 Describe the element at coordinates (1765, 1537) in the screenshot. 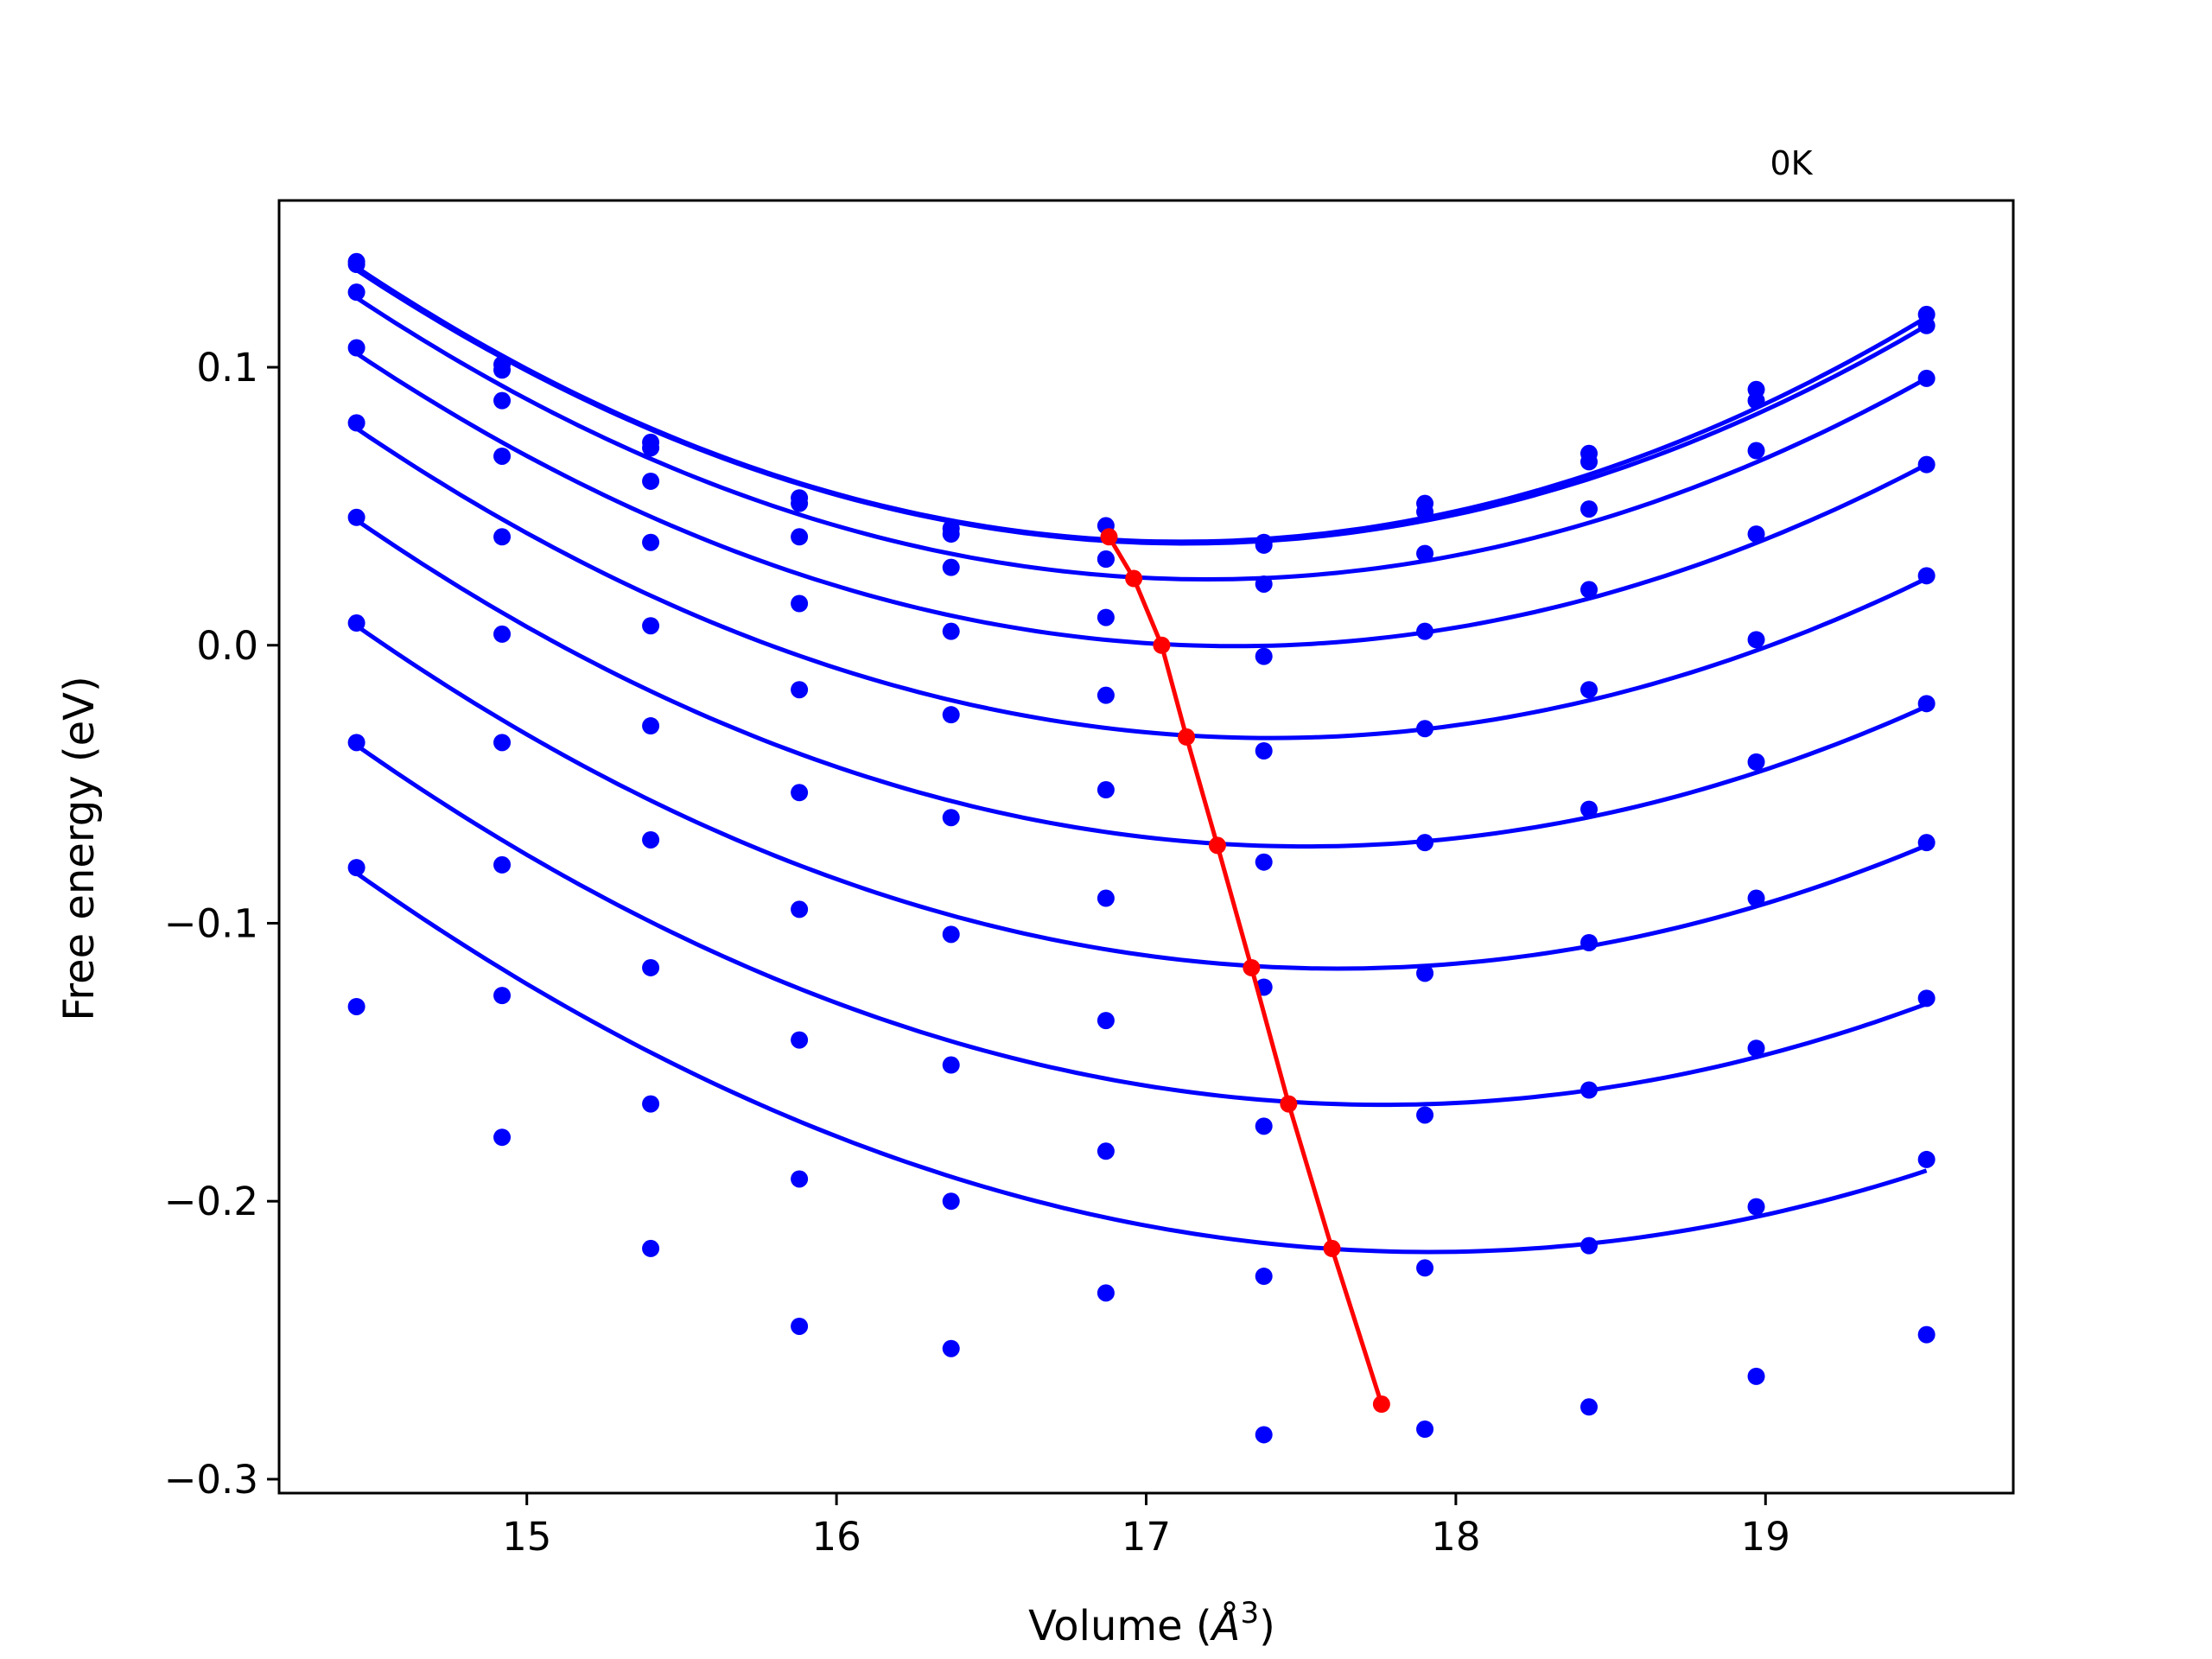

I see `x-tick-label: 19` at that location.